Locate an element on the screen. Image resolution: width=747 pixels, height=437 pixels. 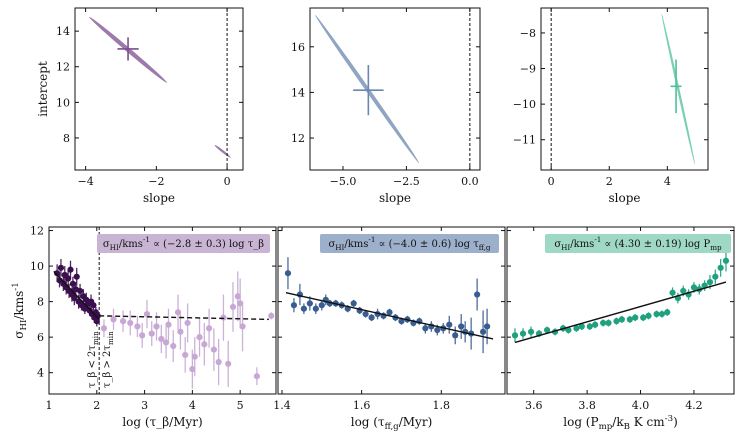
region-label-left: τ_β < 2τmin​ is located at coordinates (93, 359).